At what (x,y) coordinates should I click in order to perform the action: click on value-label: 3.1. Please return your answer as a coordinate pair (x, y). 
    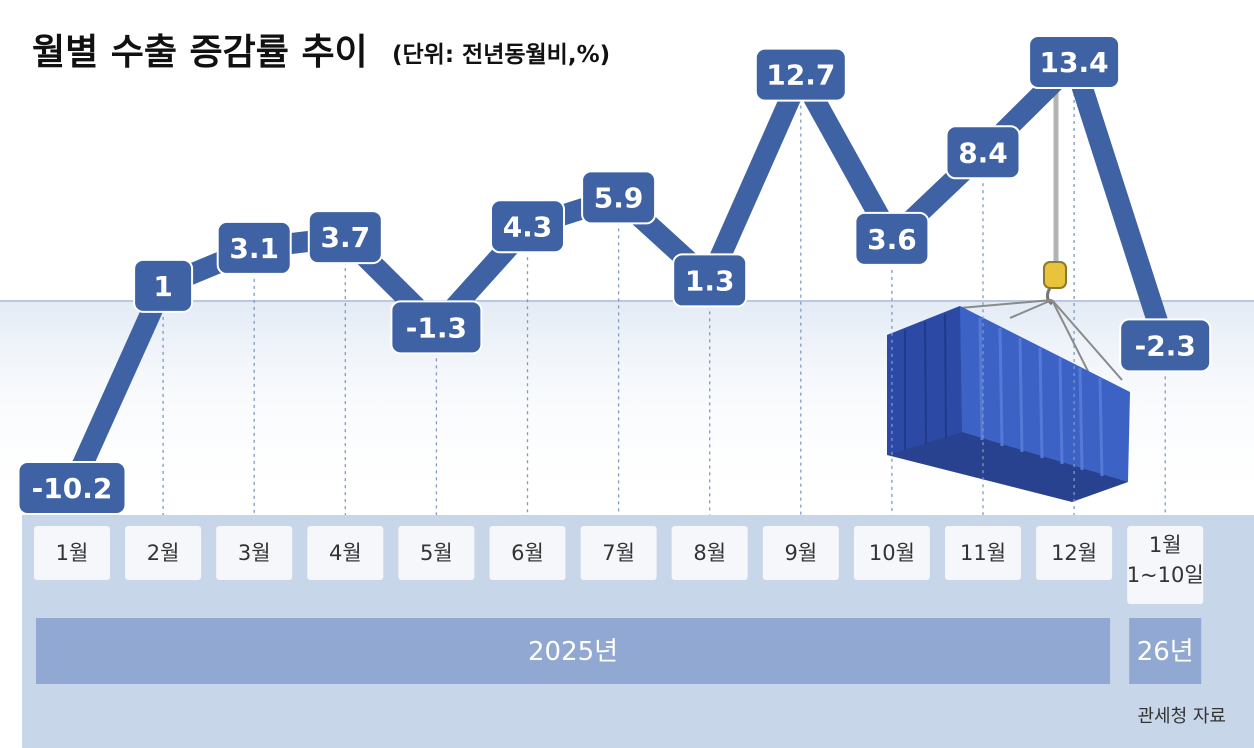
    Looking at the image, I should click on (254, 248).